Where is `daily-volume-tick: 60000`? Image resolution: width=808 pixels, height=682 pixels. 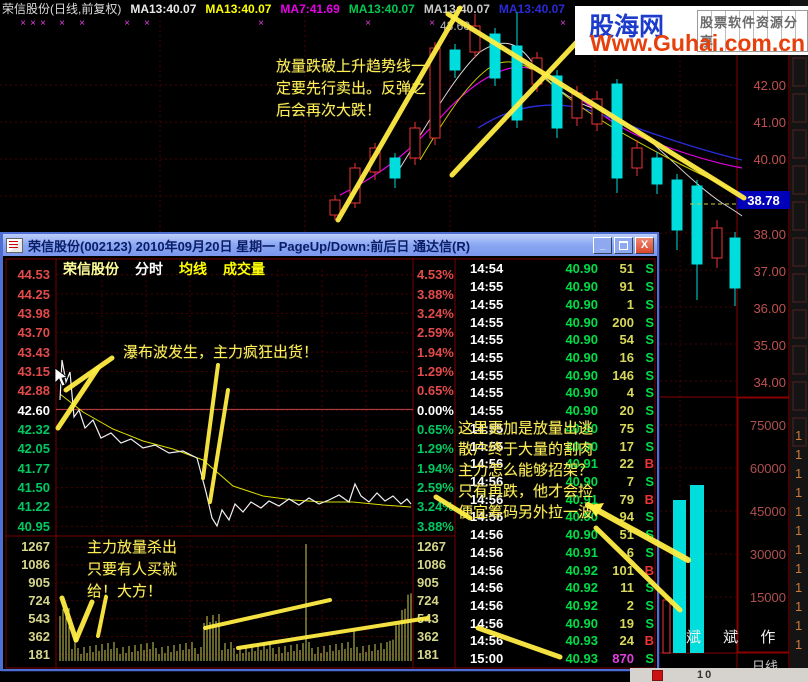
daily-volume-tick: 60000 is located at coordinates (767, 468).